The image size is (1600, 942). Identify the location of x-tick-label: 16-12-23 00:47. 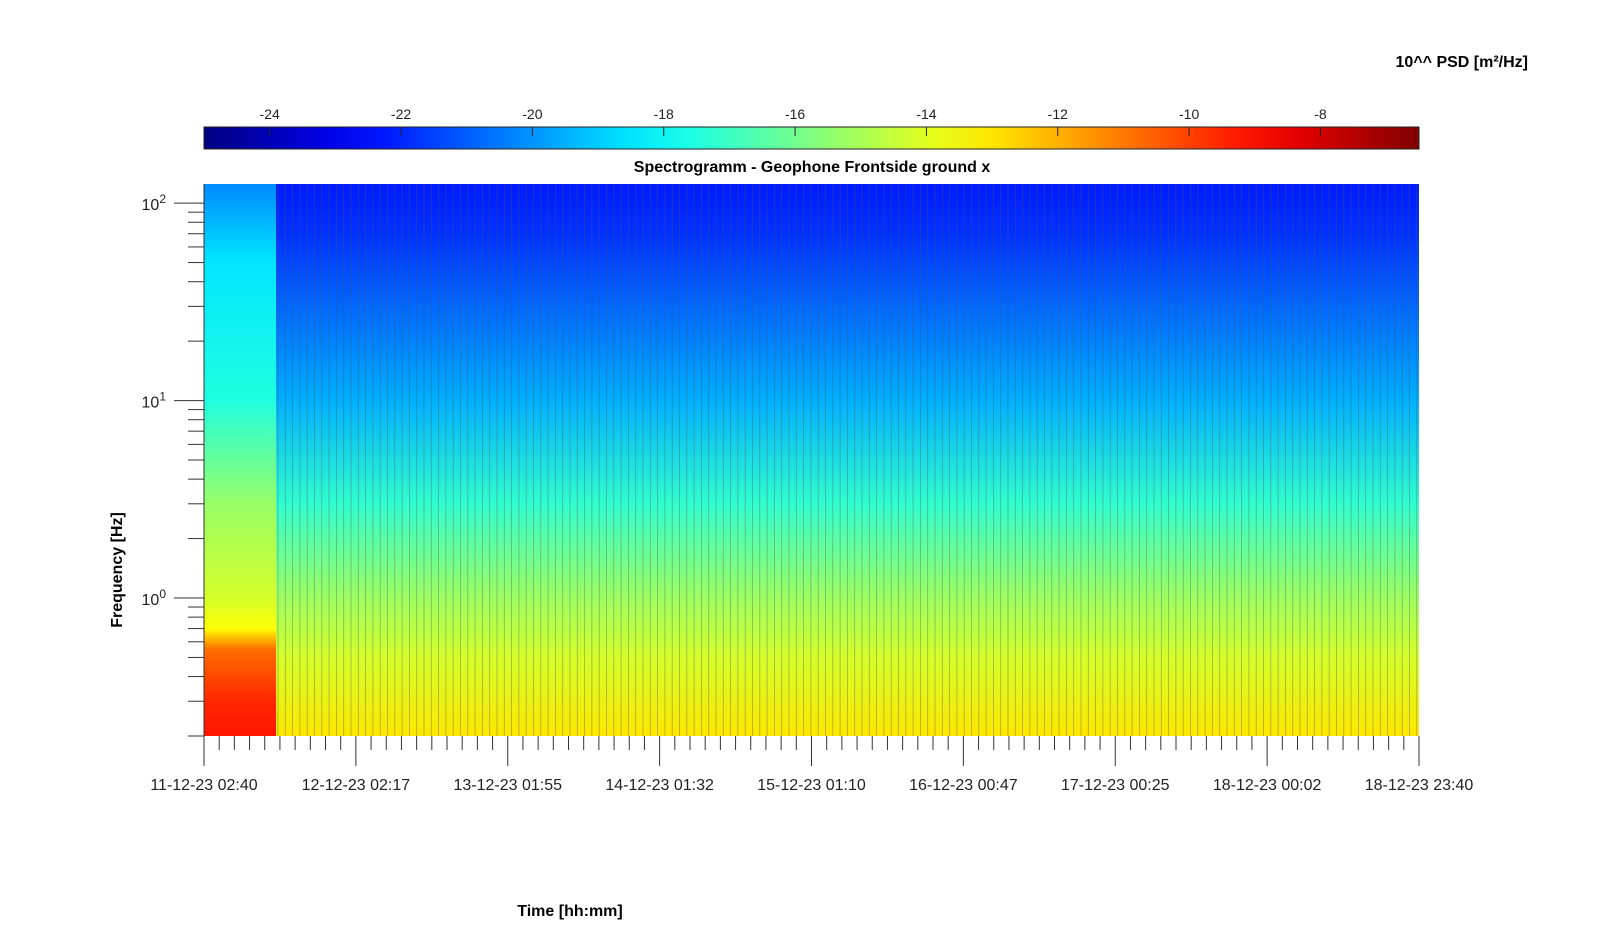
(963, 785).